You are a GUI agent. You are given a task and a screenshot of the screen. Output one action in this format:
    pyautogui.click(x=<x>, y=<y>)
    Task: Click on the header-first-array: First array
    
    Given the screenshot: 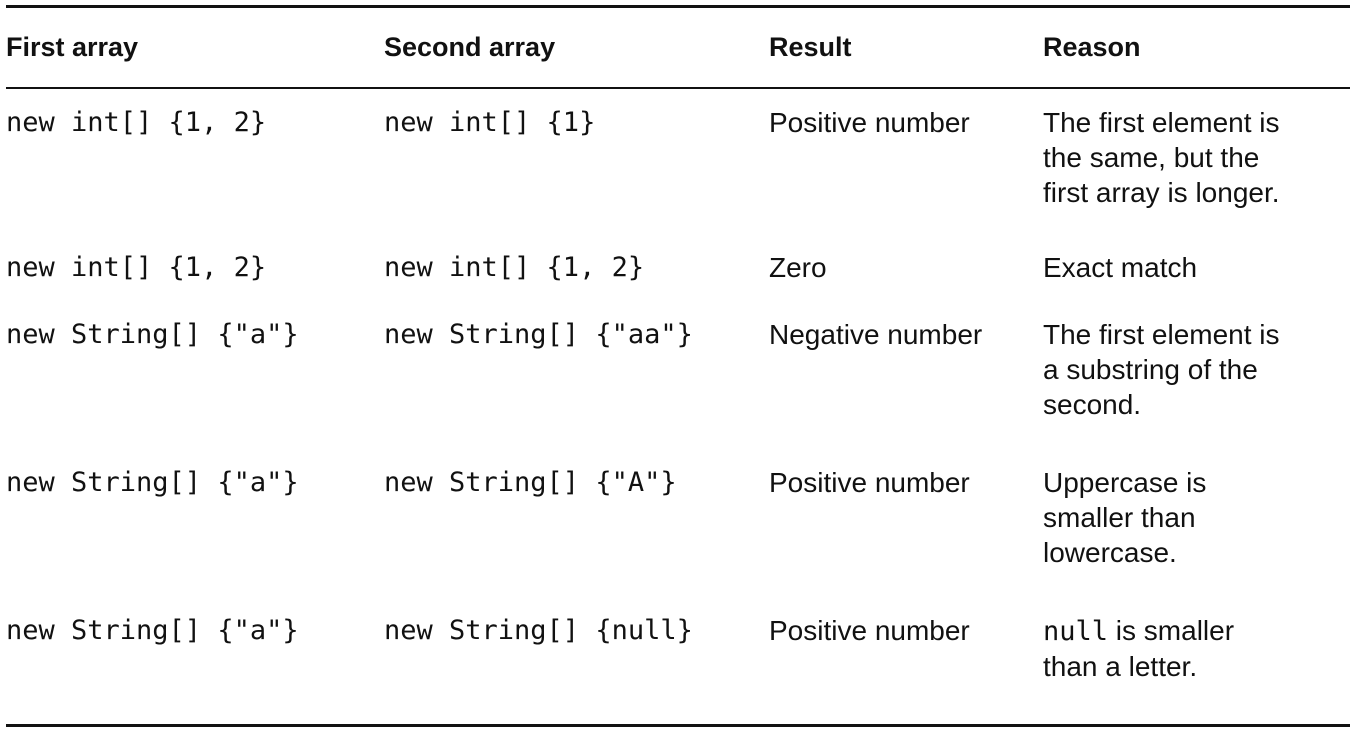 What is the action you would take?
    pyautogui.click(x=72, y=47)
    